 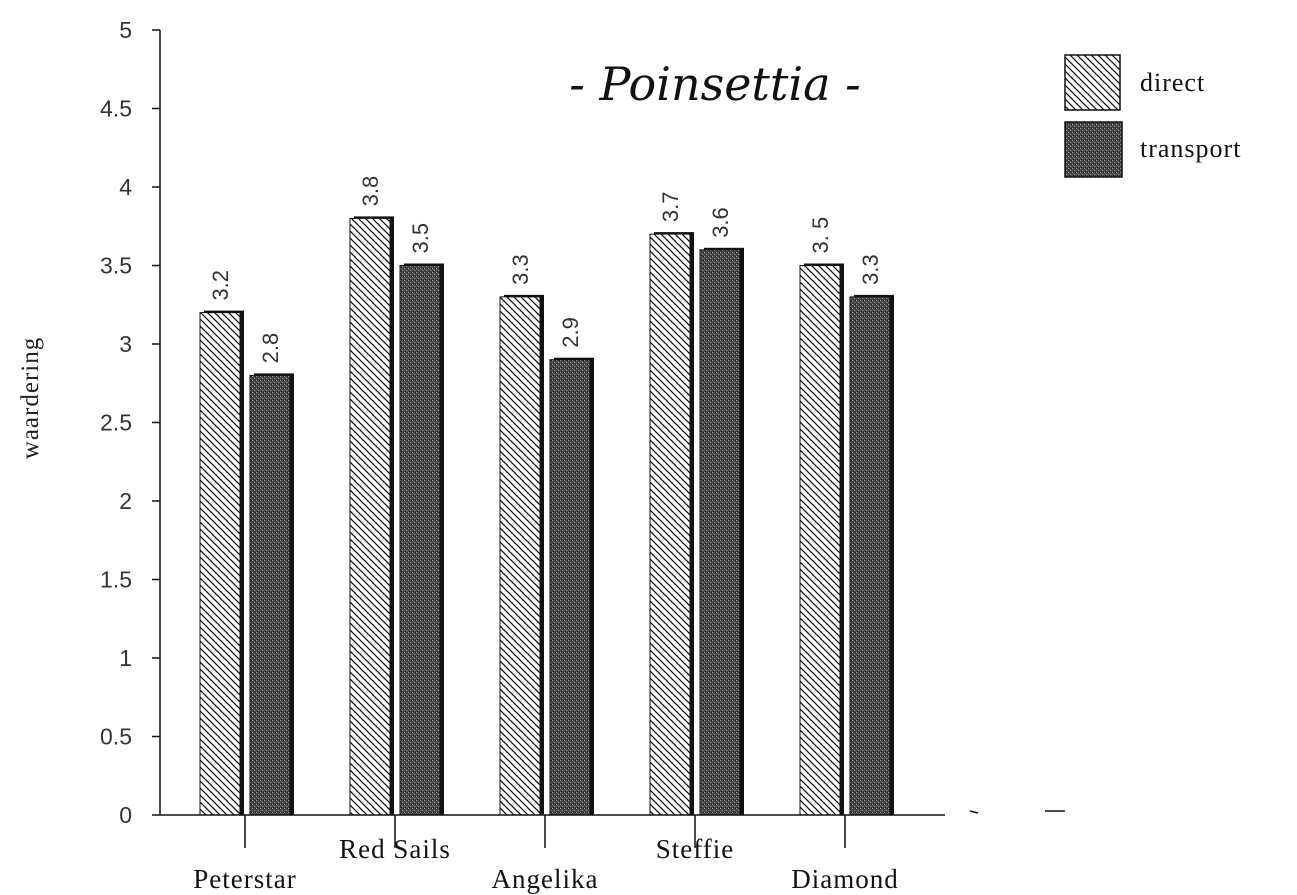 What do you see at coordinates (220, 285) in the screenshot?
I see `data-label-direct: 3.2` at bounding box center [220, 285].